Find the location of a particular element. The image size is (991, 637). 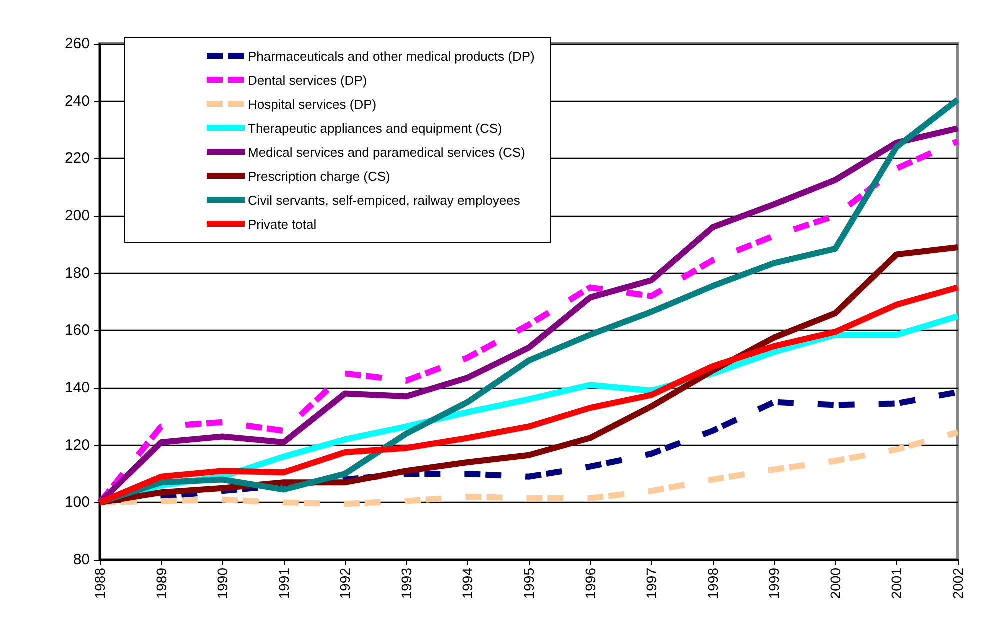

x-tick-label: 1992 is located at coordinates (345, 584).